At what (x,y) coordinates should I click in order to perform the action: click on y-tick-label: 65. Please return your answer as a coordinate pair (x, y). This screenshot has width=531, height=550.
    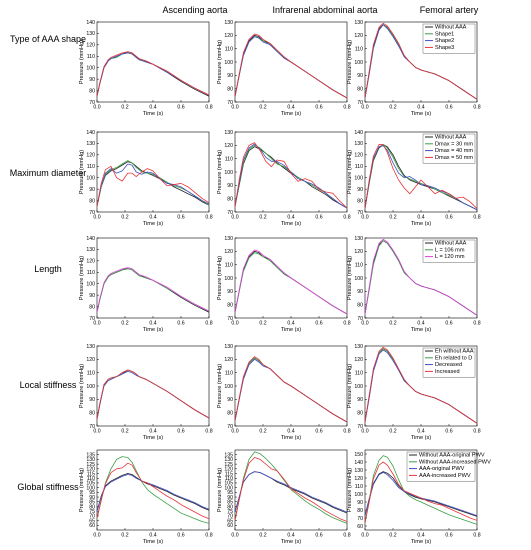
    Looking at the image, I should click on (230, 521).